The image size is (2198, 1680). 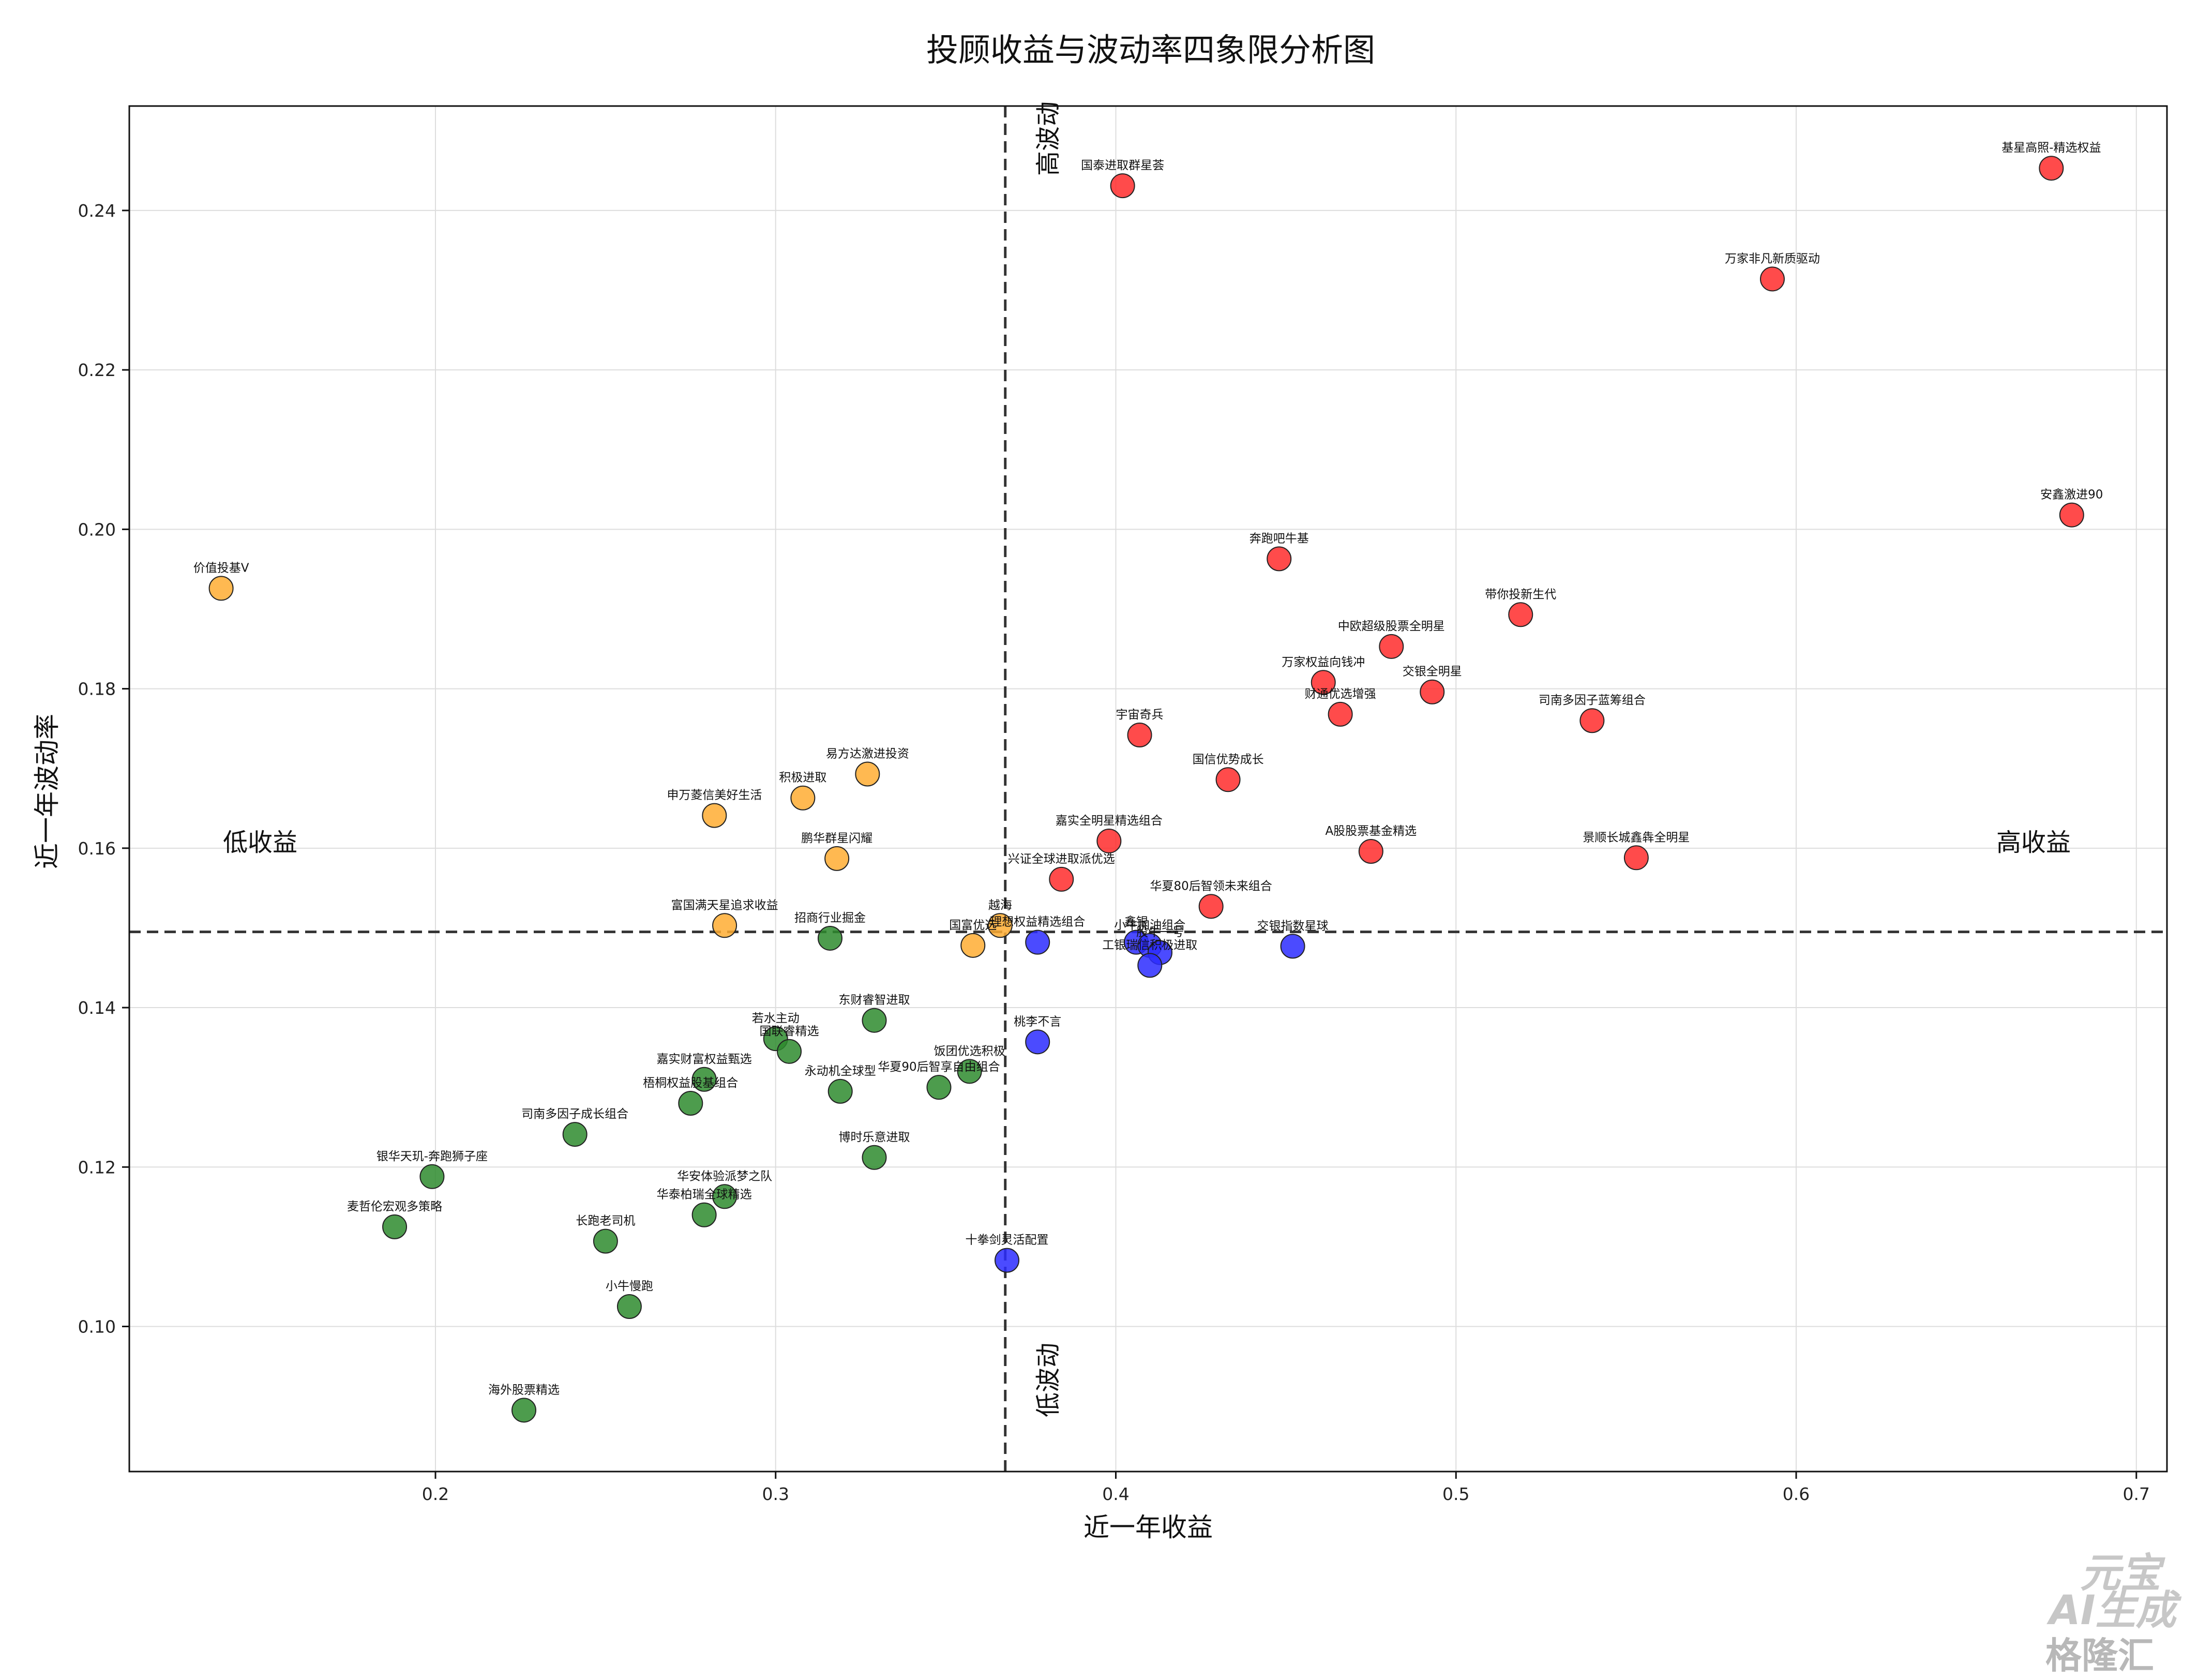 What do you see at coordinates (395, 1206) in the screenshot?
I see `point-label: 麦哲伦宏观多策略` at bounding box center [395, 1206].